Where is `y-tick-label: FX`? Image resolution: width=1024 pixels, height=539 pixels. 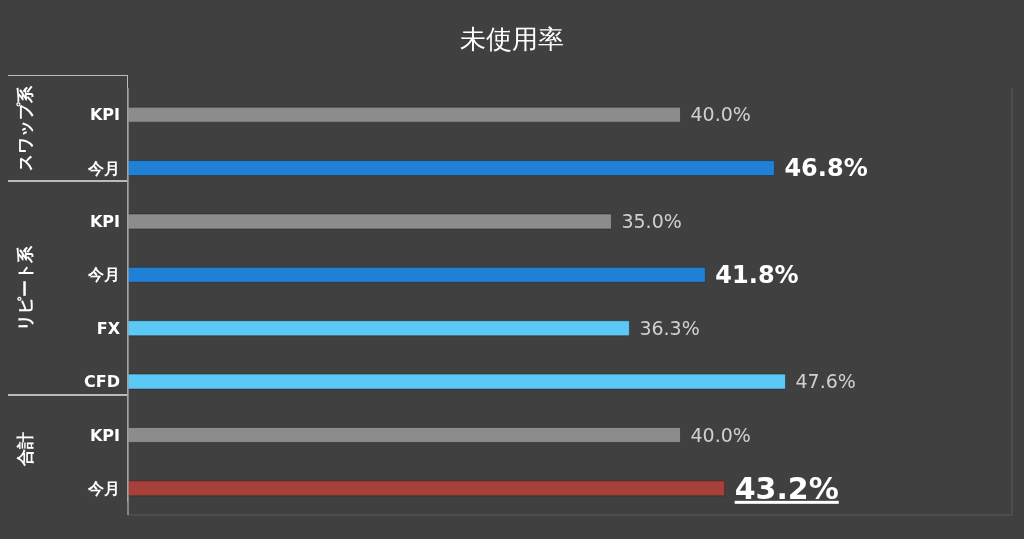
y-tick-label: FX is located at coordinates (108, 328).